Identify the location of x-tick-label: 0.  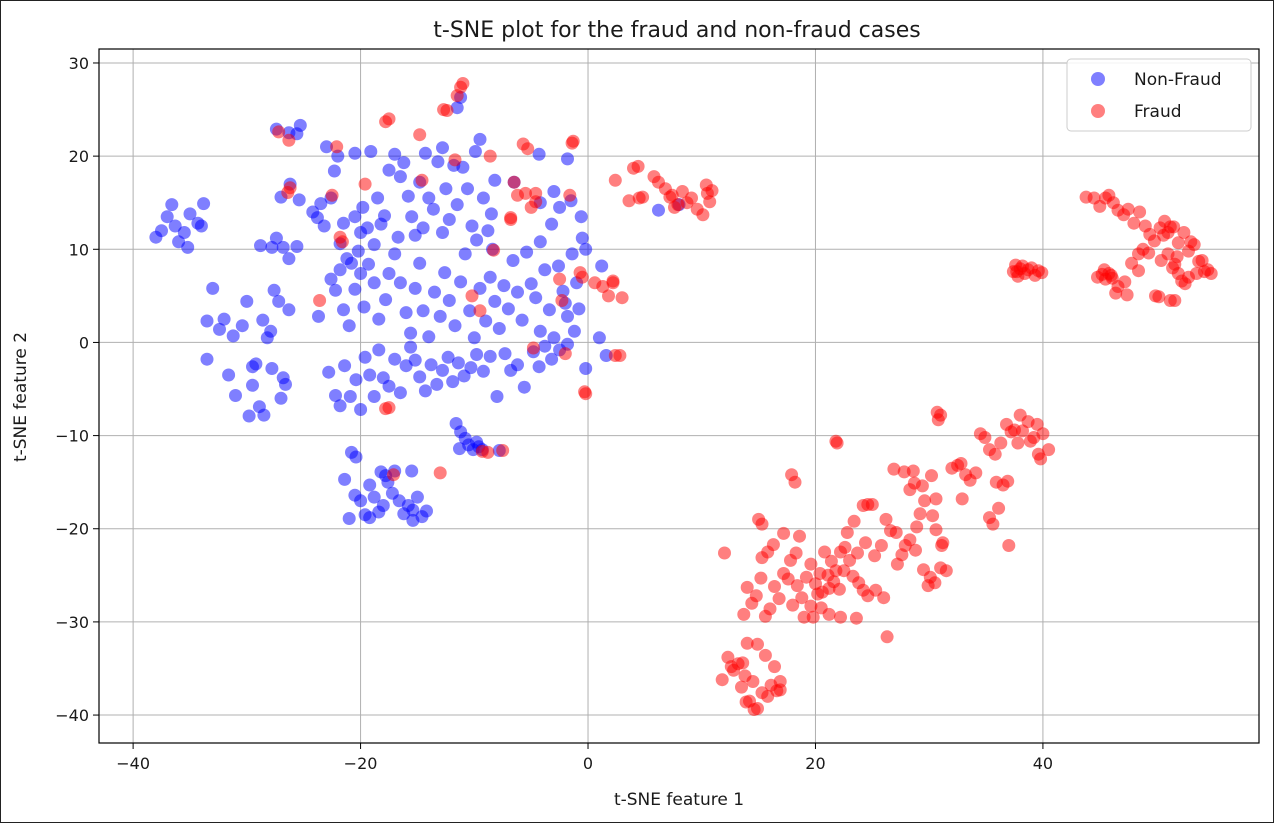
(588, 763).